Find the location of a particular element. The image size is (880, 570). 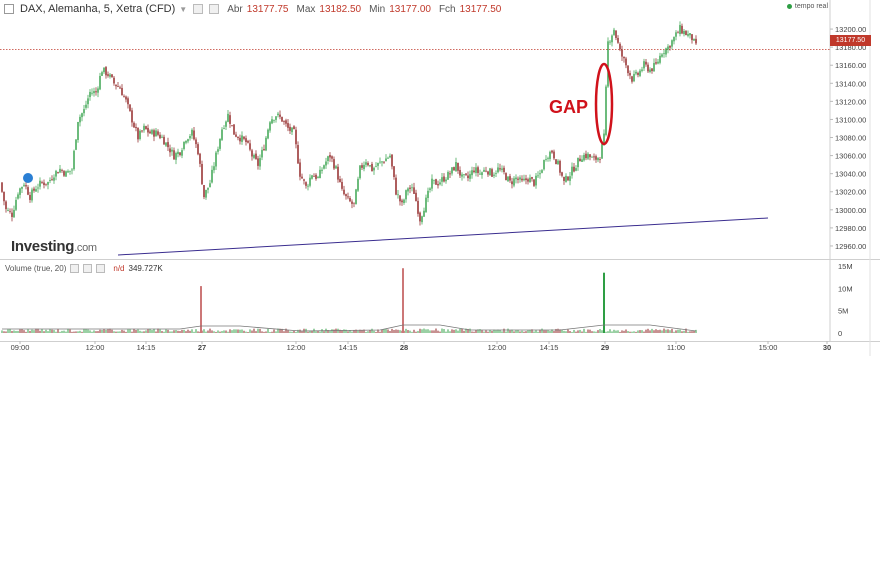

time-tick-label: 12:00 is located at coordinates (296, 347).